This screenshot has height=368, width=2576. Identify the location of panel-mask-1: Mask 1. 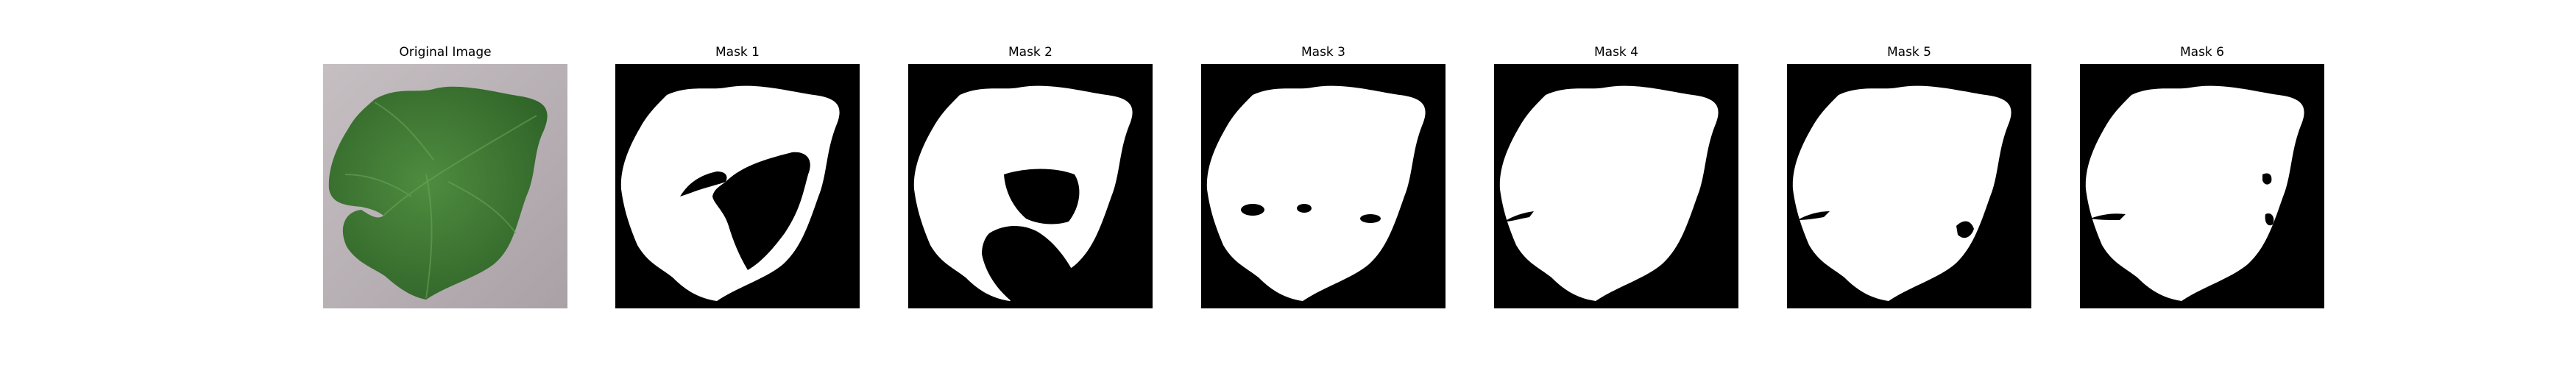
(737, 184).